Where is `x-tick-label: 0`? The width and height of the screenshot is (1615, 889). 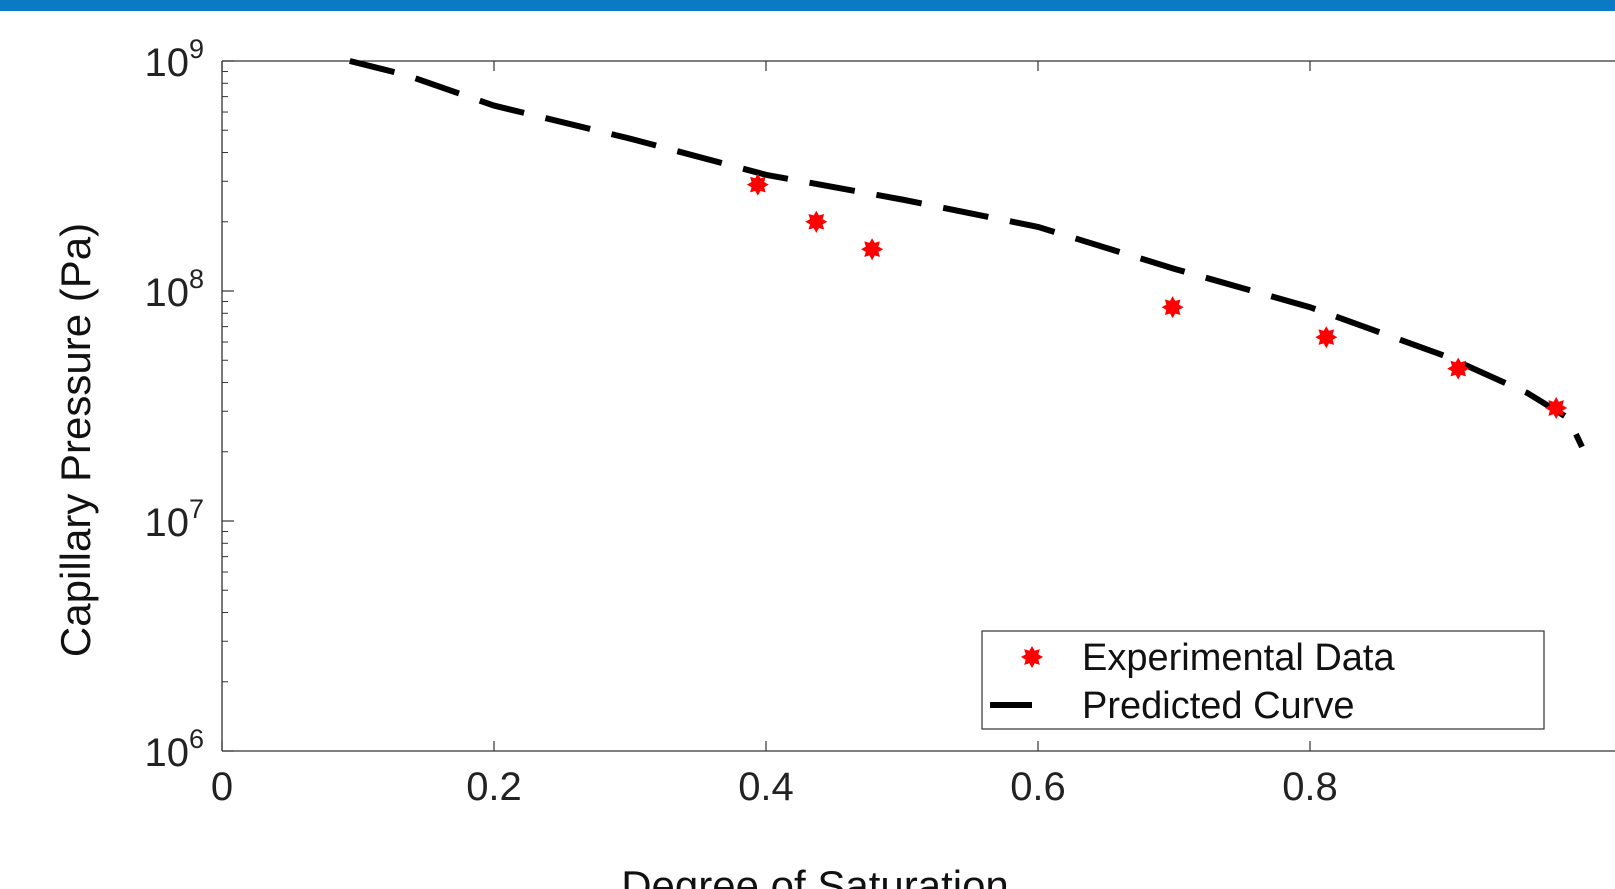 x-tick-label: 0 is located at coordinates (222, 787).